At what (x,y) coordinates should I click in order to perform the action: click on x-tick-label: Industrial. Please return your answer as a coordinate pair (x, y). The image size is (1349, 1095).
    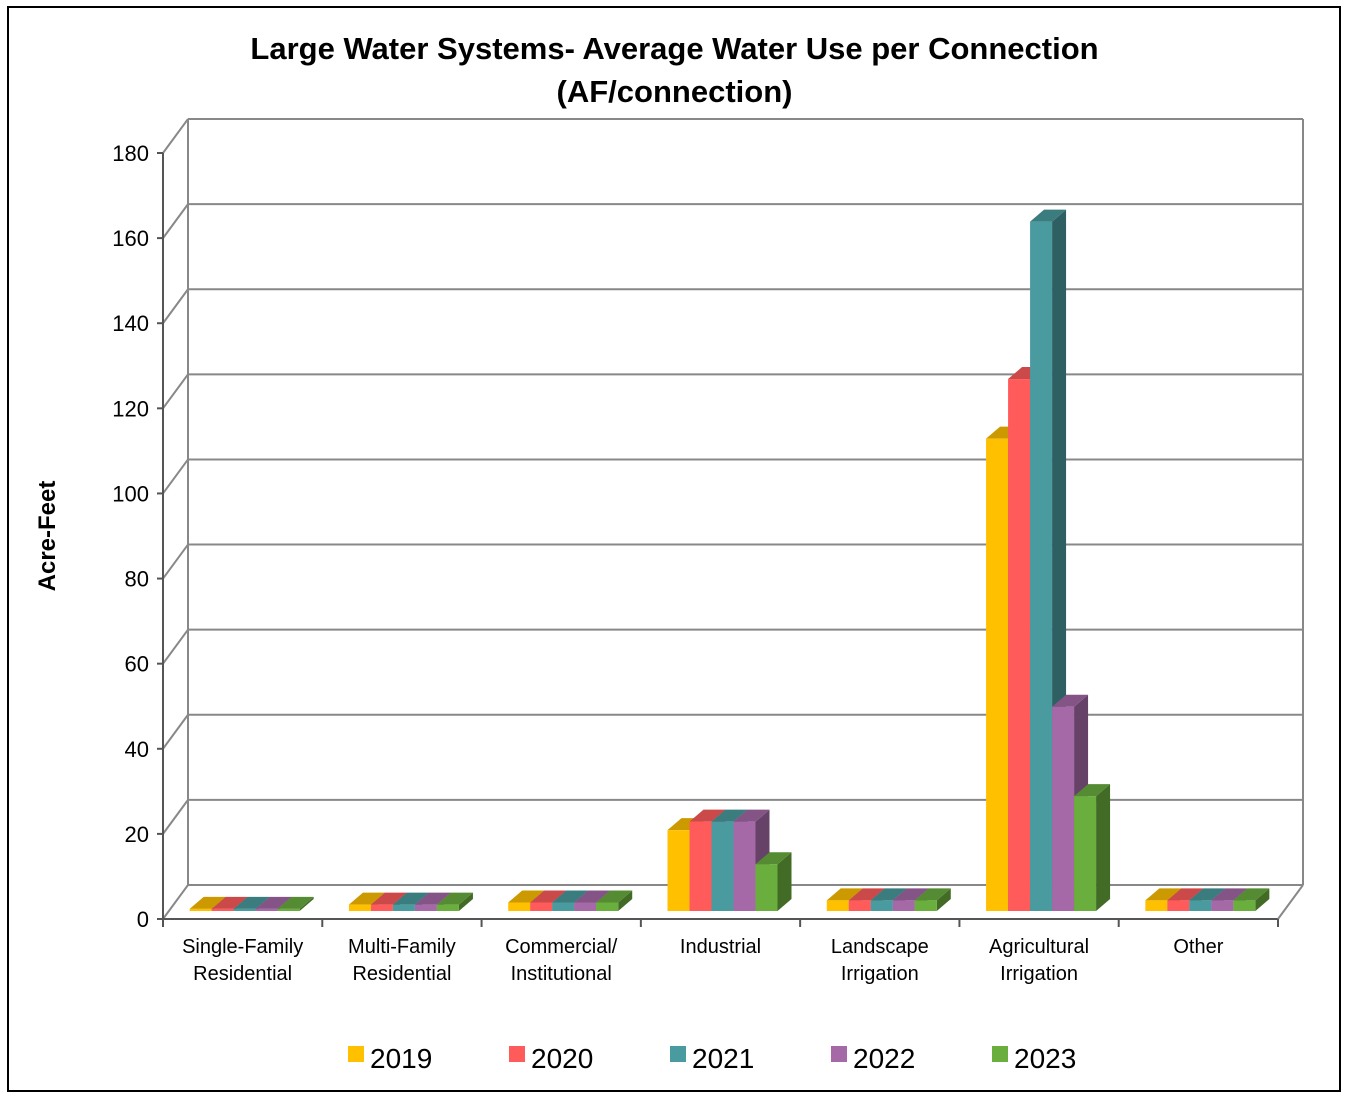
    Looking at the image, I should click on (720, 947).